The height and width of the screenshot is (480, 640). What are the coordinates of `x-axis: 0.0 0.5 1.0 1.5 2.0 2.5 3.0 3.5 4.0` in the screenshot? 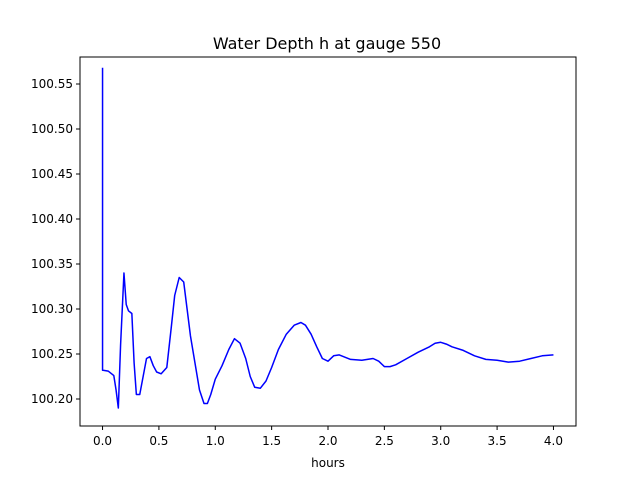 It's located at (328, 437).